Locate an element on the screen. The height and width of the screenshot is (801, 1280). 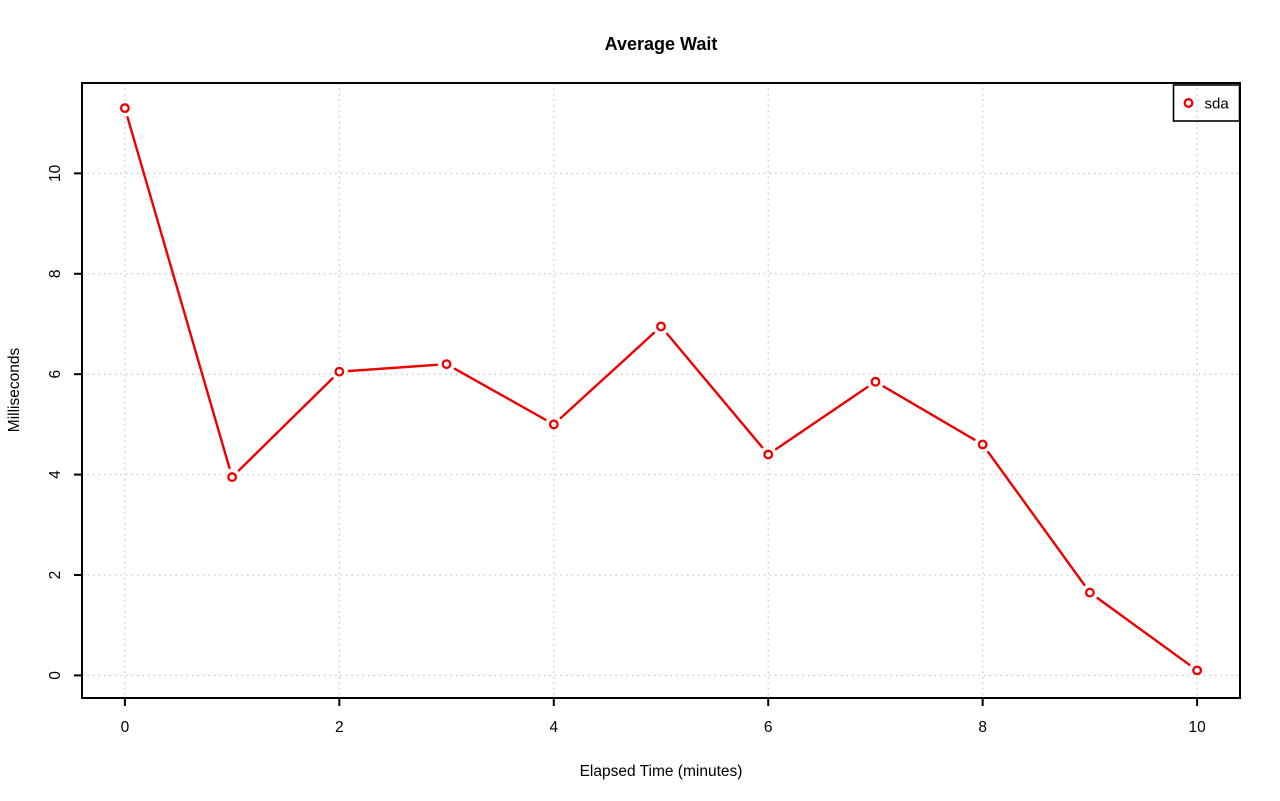
legend-marker-open-circle-icon is located at coordinates (1188, 103).